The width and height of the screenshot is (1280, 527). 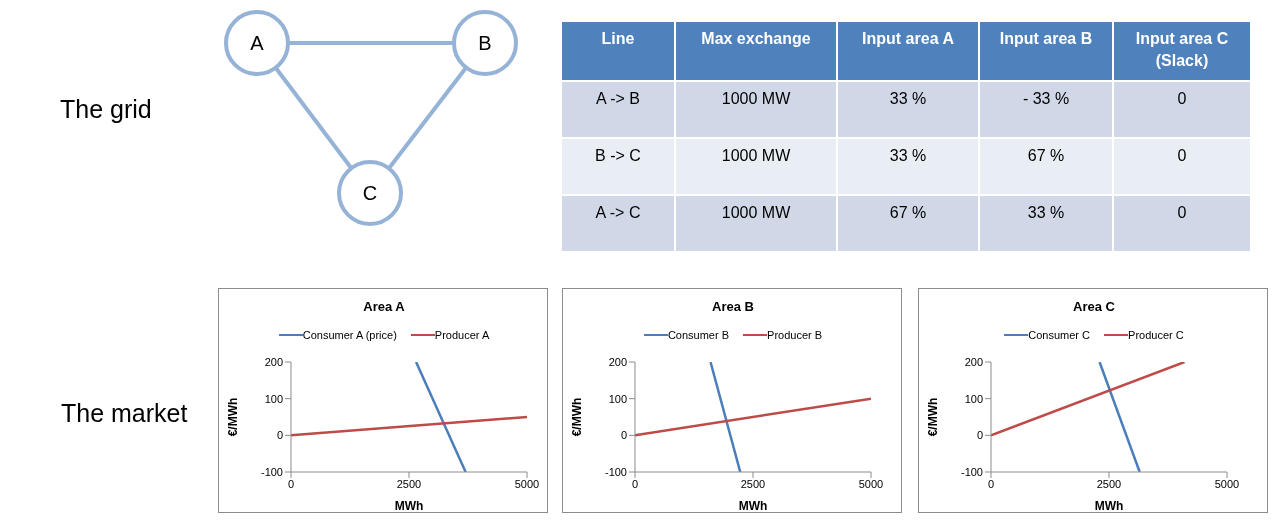 What do you see at coordinates (795, 335) in the screenshot?
I see `legend-label: Producer B` at bounding box center [795, 335].